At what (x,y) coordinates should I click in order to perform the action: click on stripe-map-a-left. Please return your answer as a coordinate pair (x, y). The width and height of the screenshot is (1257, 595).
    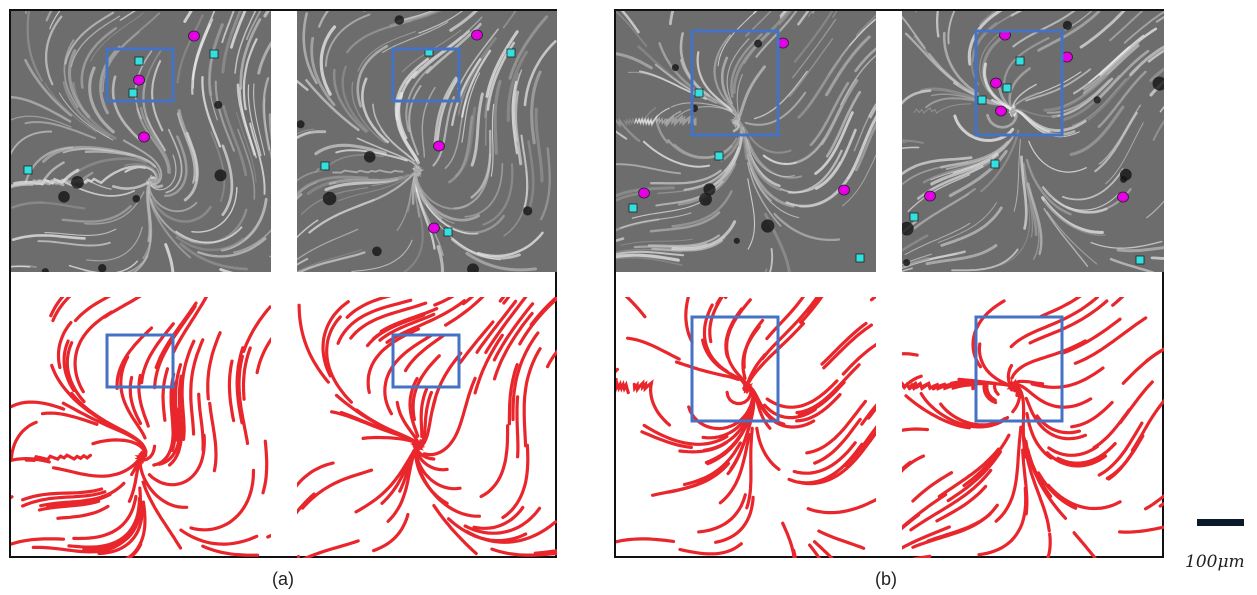
    Looking at the image, I should click on (141, 427).